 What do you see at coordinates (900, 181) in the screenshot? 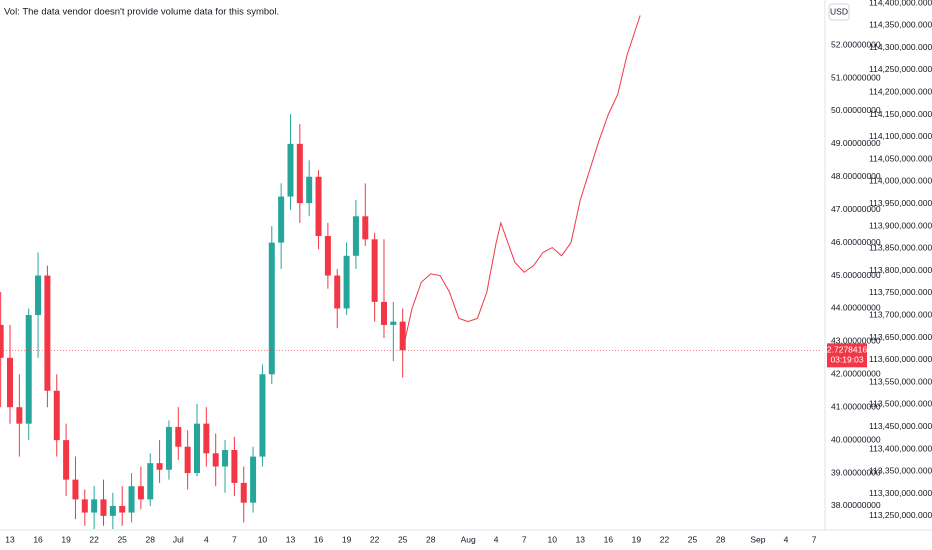
I see `y2-tick-label: 114,000,000.00000000` at bounding box center [900, 181].